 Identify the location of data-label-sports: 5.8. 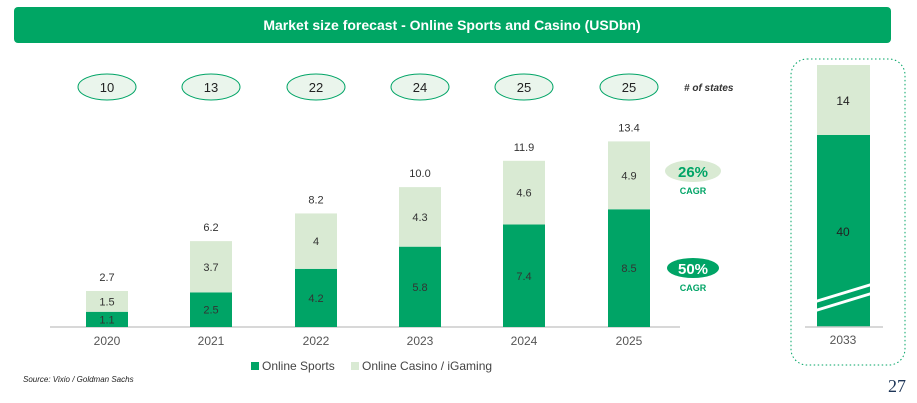
(419, 288).